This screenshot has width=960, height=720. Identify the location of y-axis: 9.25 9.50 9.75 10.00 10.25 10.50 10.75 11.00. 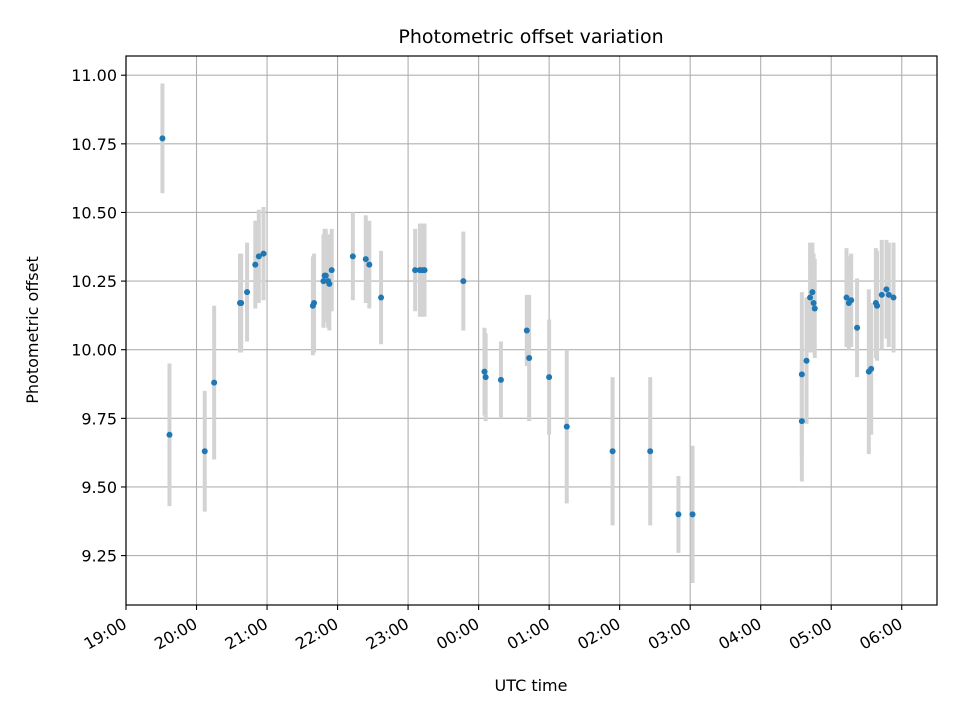
(98, 316).